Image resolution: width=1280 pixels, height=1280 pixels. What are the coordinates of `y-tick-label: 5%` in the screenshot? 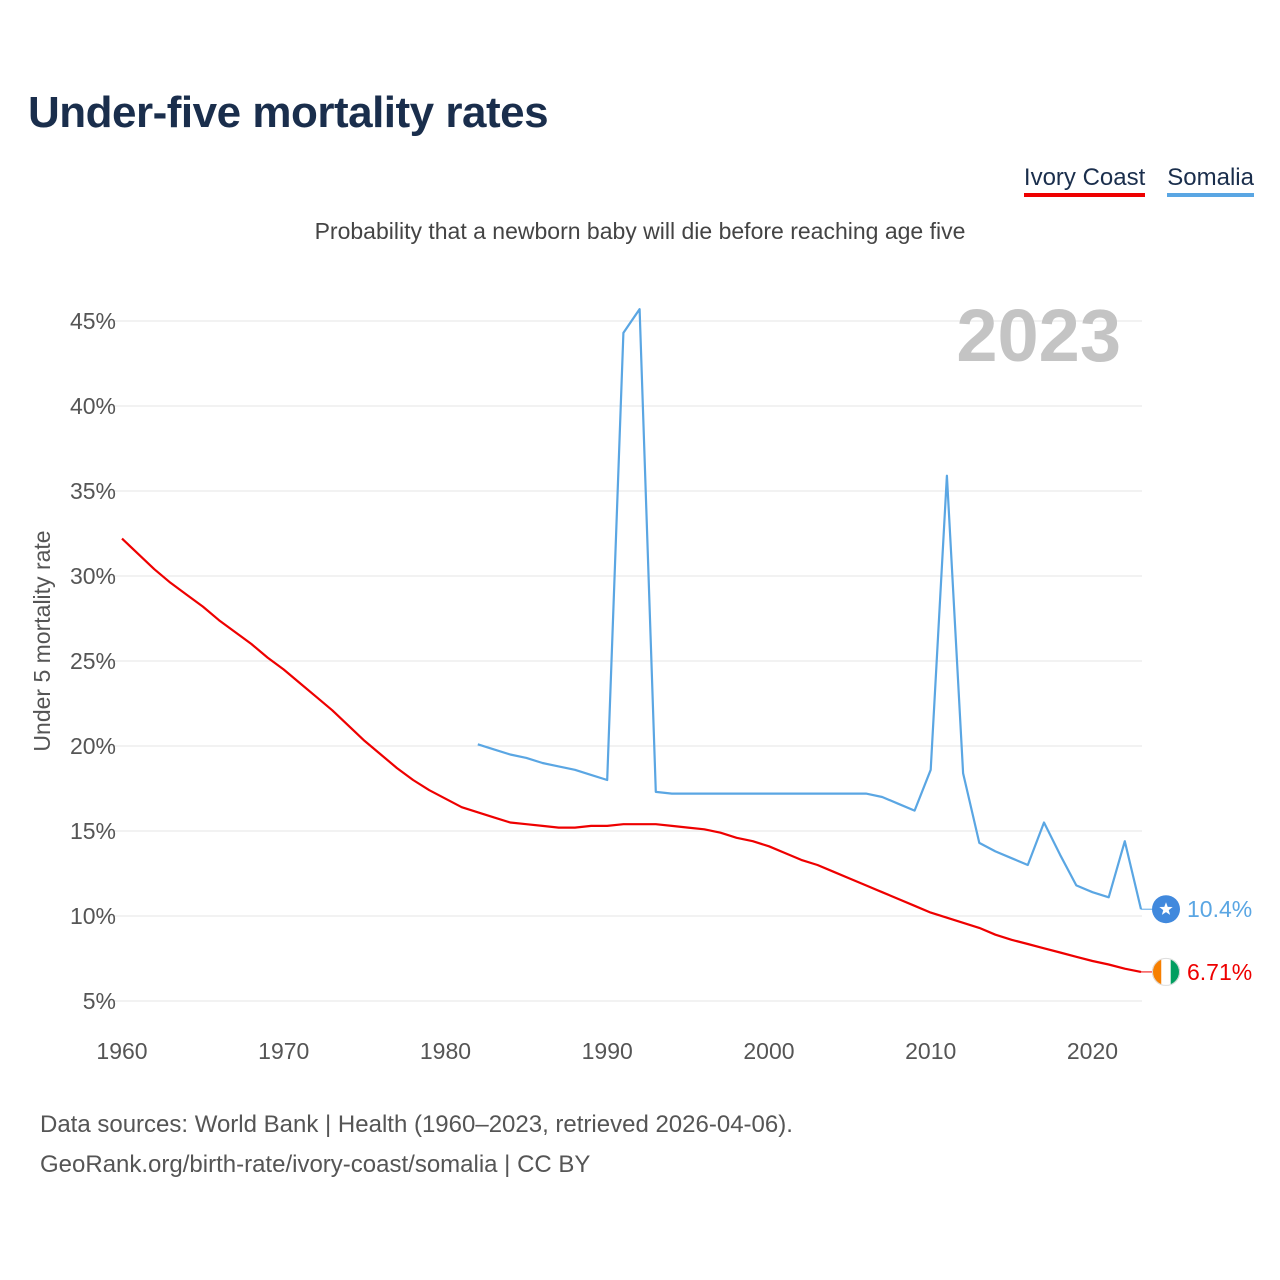 It's located at (99, 1001).